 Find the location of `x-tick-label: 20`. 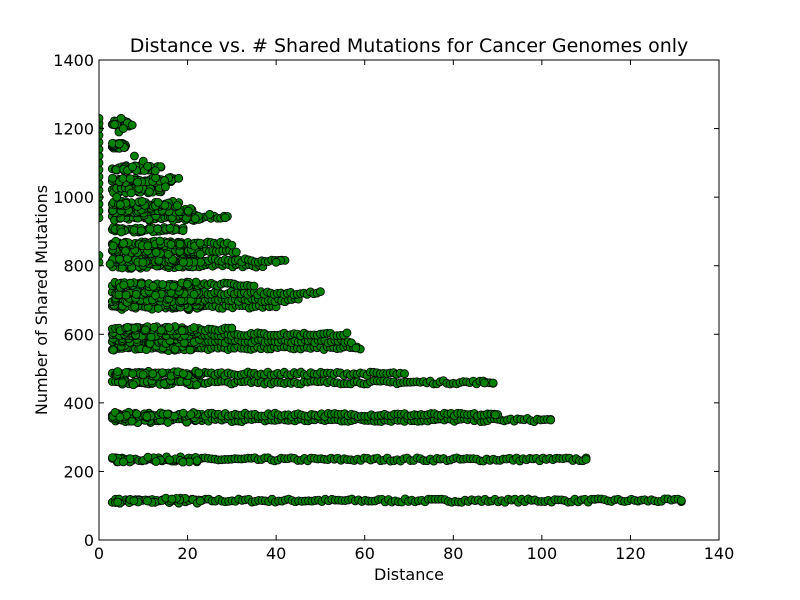

x-tick-label: 20 is located at coordinates (187, 553).